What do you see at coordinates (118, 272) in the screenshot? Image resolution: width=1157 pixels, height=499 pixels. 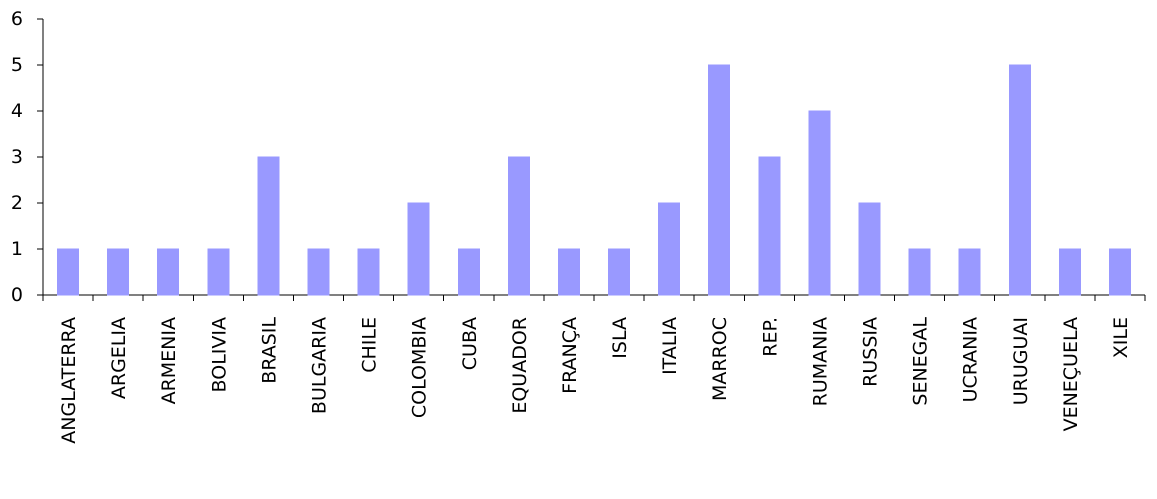 I see `bar-argelia` at bounding box center [118, 272].